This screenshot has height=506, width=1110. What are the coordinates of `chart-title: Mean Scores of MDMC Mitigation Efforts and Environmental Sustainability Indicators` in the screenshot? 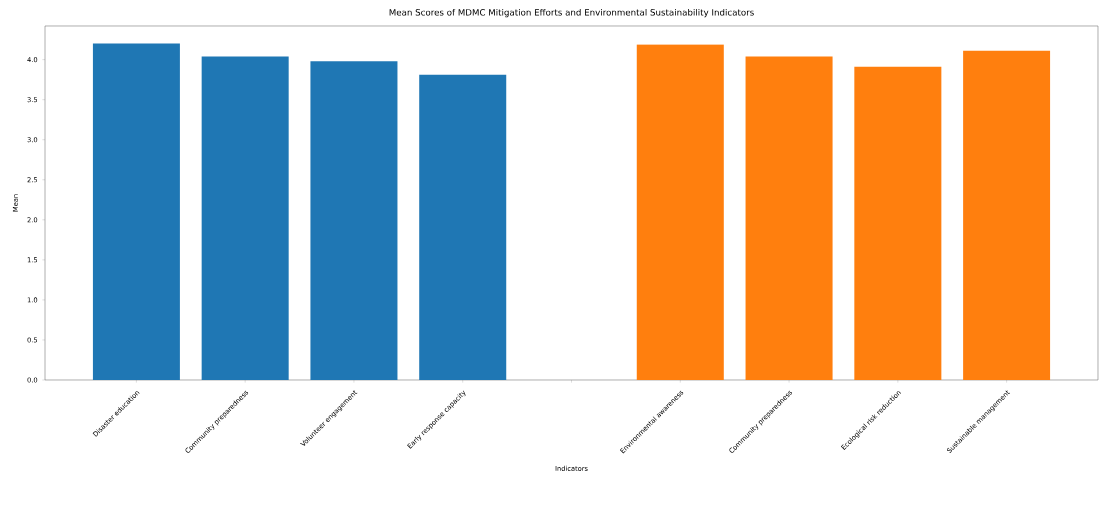 It's located at (571, 13).